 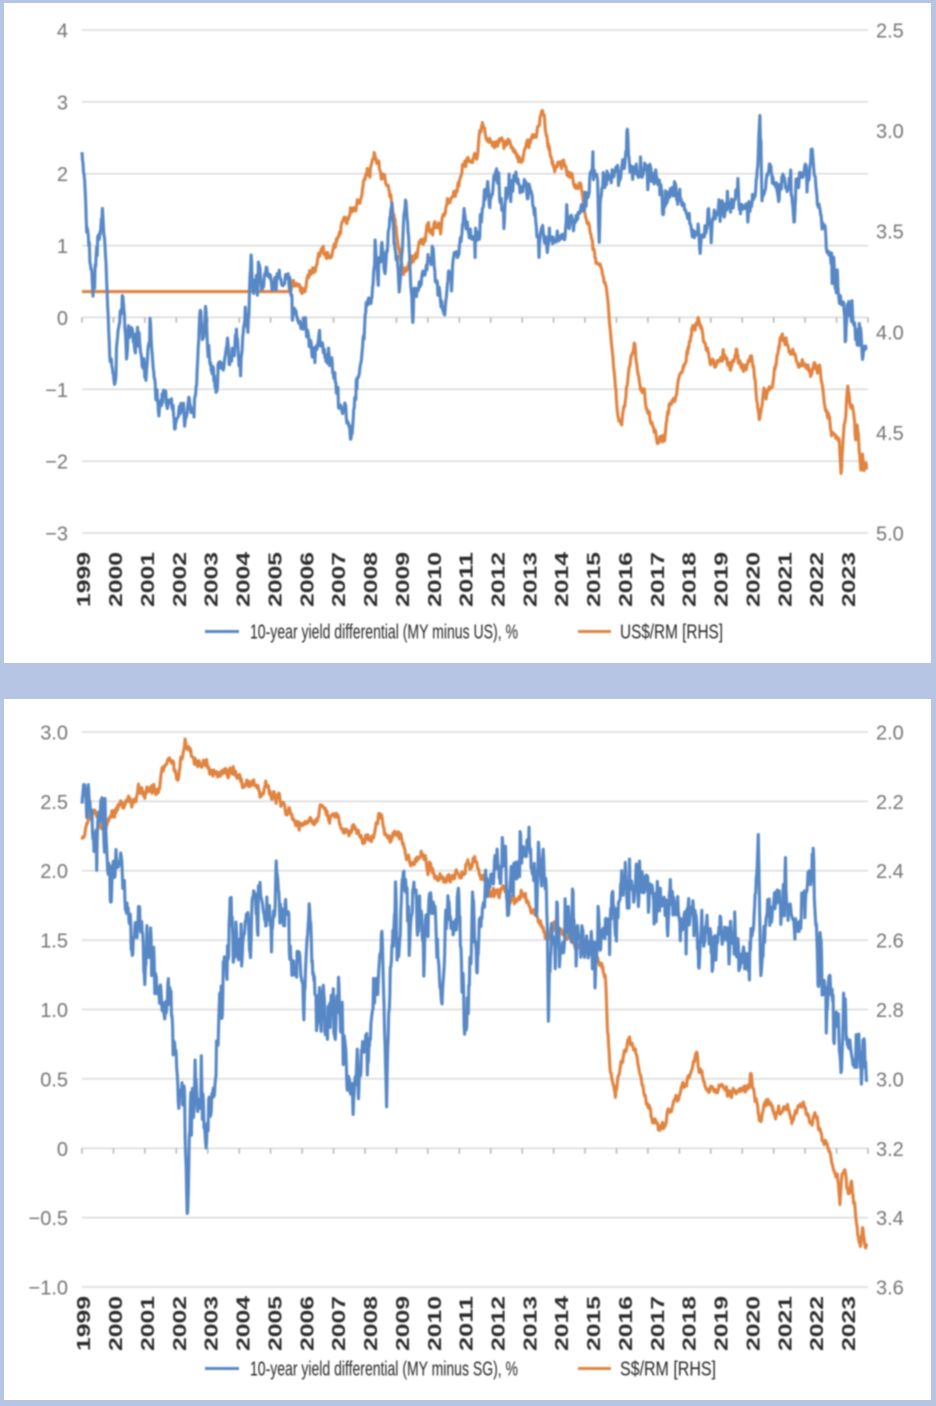 I want to click on svg-text: 3.4, so click(x=890, y=1219).